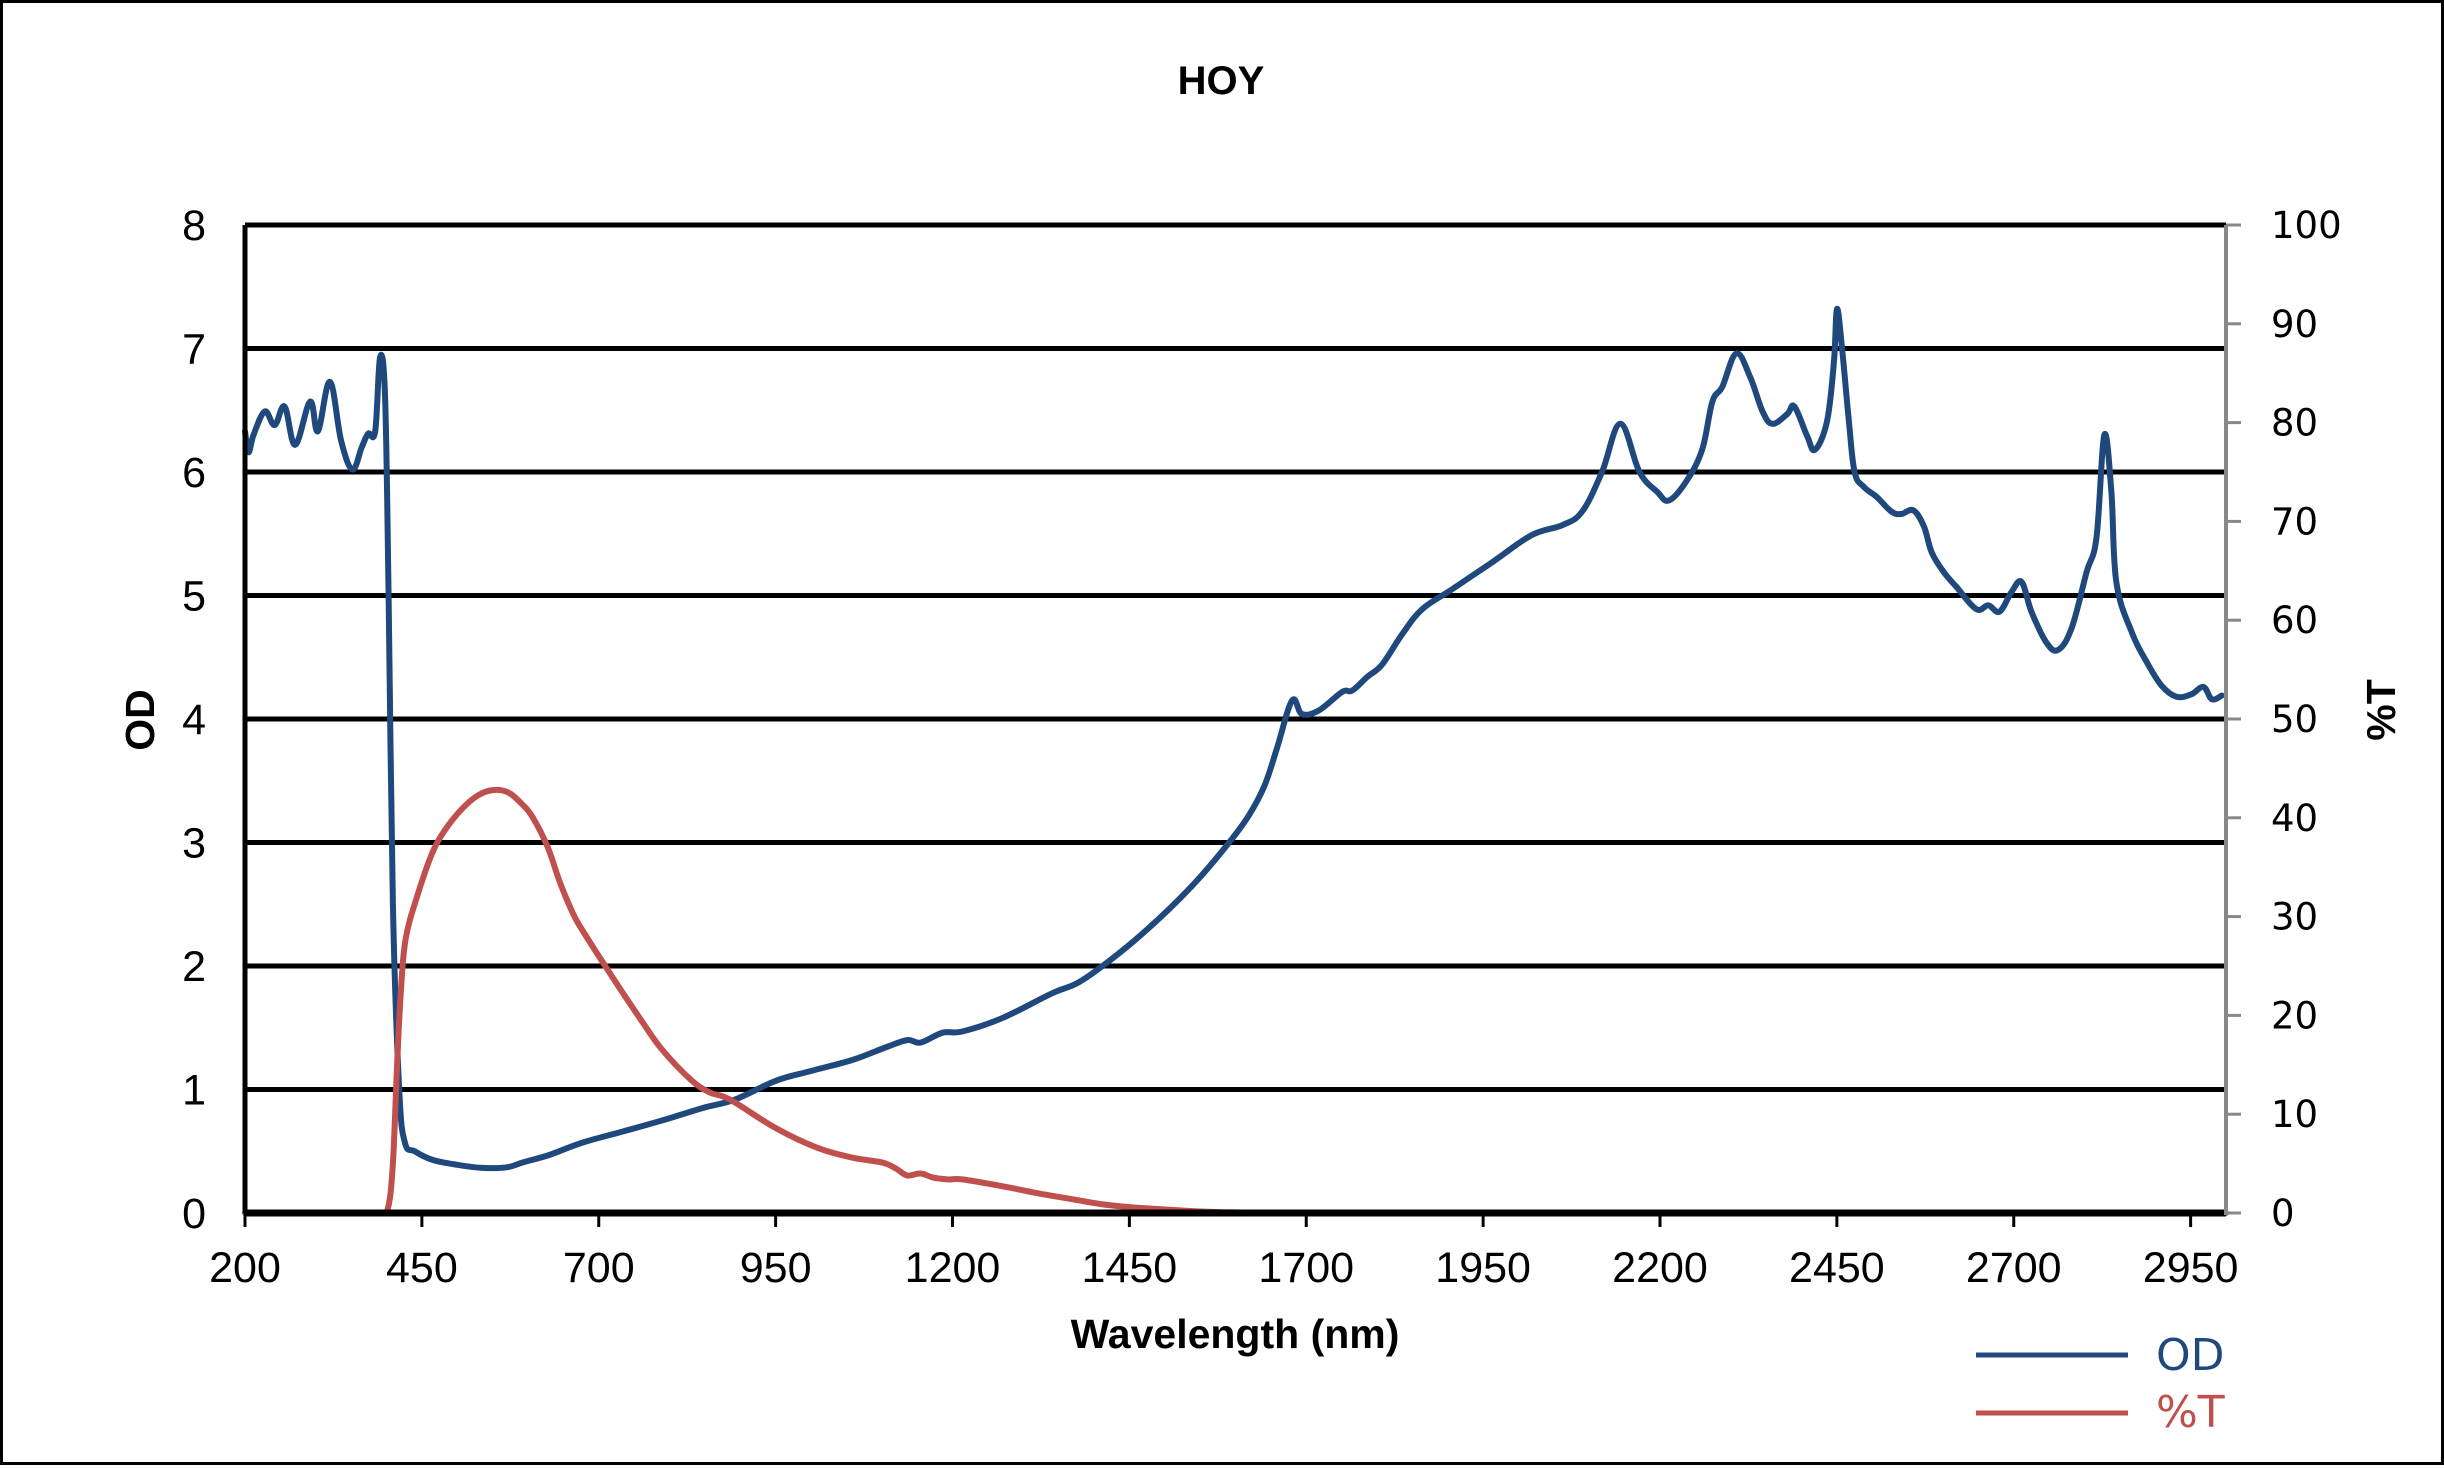  I want to click on chart-title: HOY, so click(1221, 81).